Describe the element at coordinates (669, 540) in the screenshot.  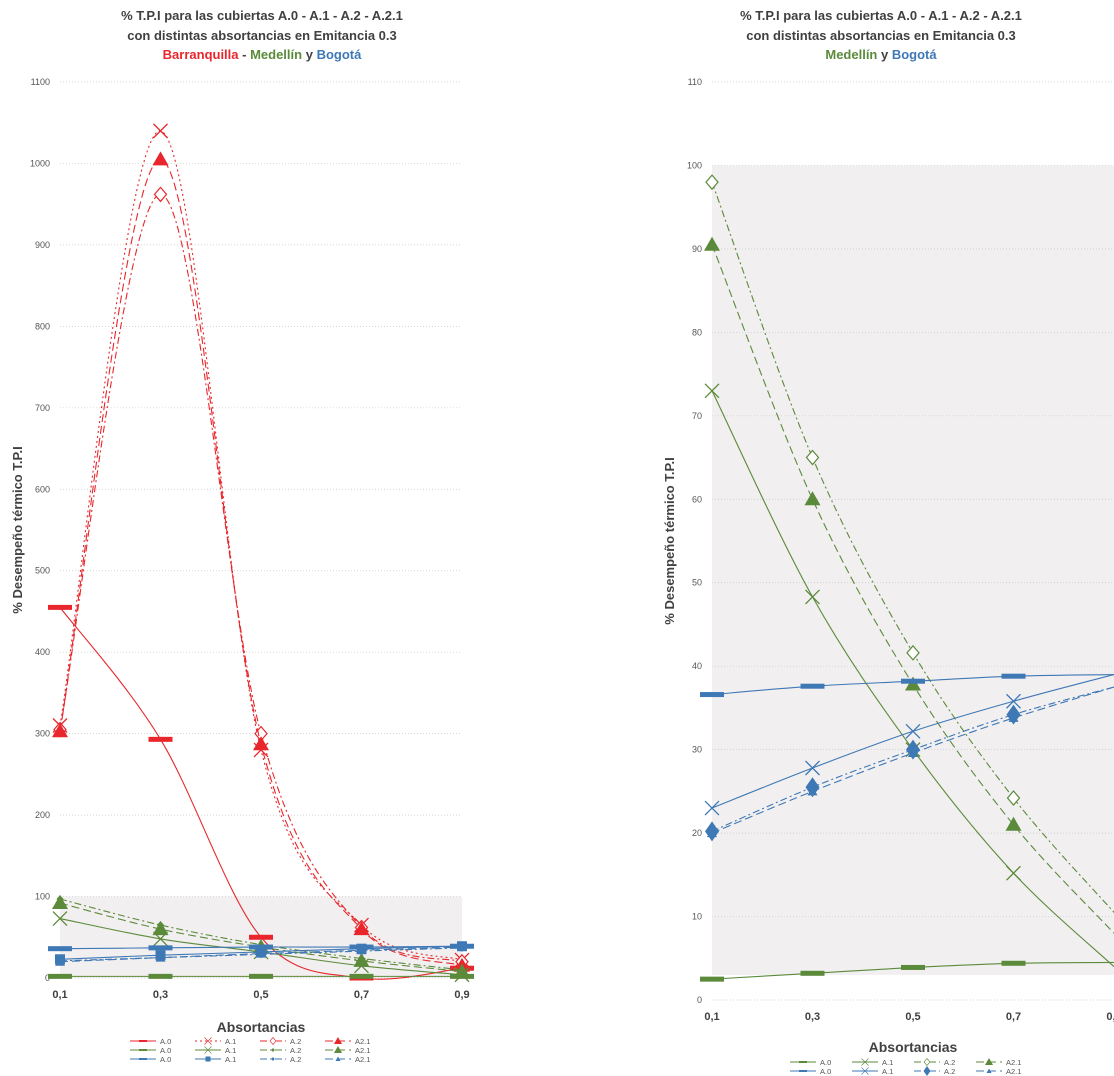
I see `y-axis-label: % Desempeño térmico T.P.I` at that location.